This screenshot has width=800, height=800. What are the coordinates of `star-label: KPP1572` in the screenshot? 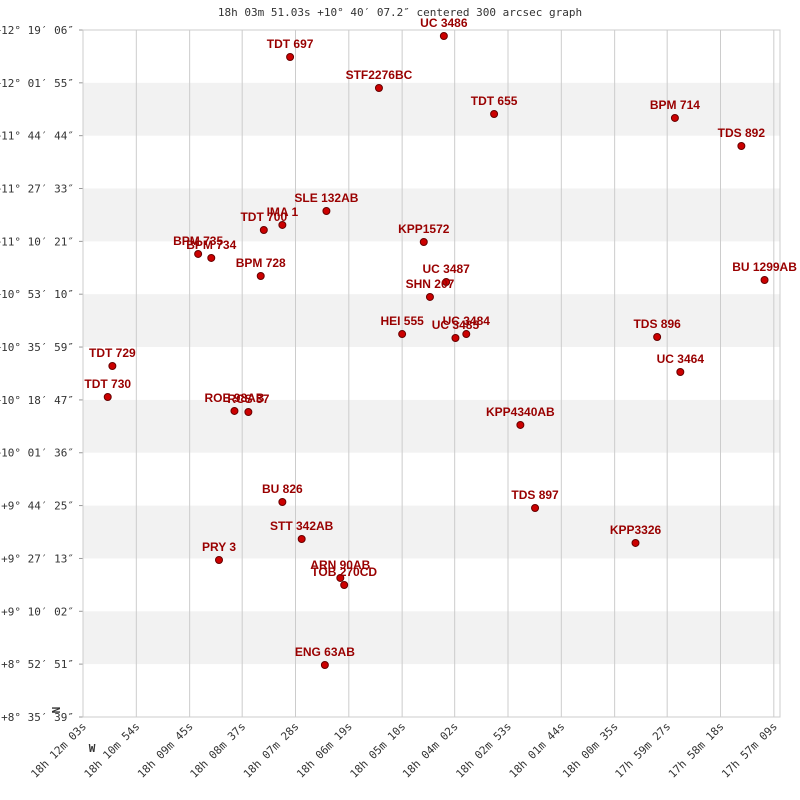 It's located at (424, 229).